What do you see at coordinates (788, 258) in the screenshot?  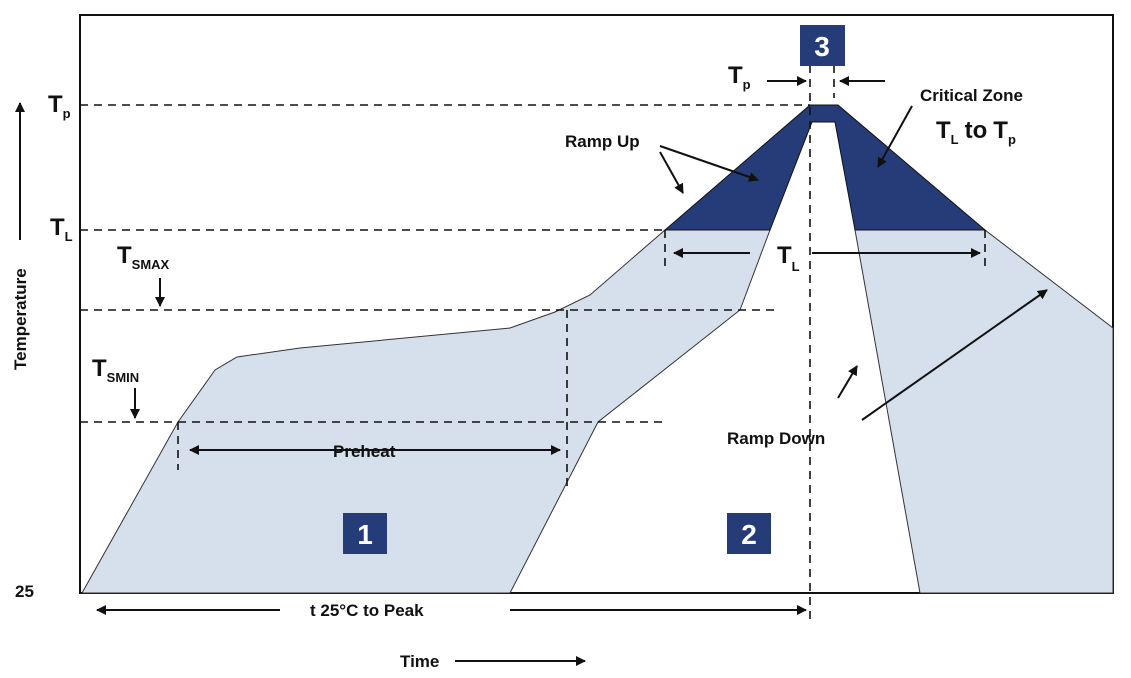 I see `tl-width-label: TL` at bounding box center [788, 258].